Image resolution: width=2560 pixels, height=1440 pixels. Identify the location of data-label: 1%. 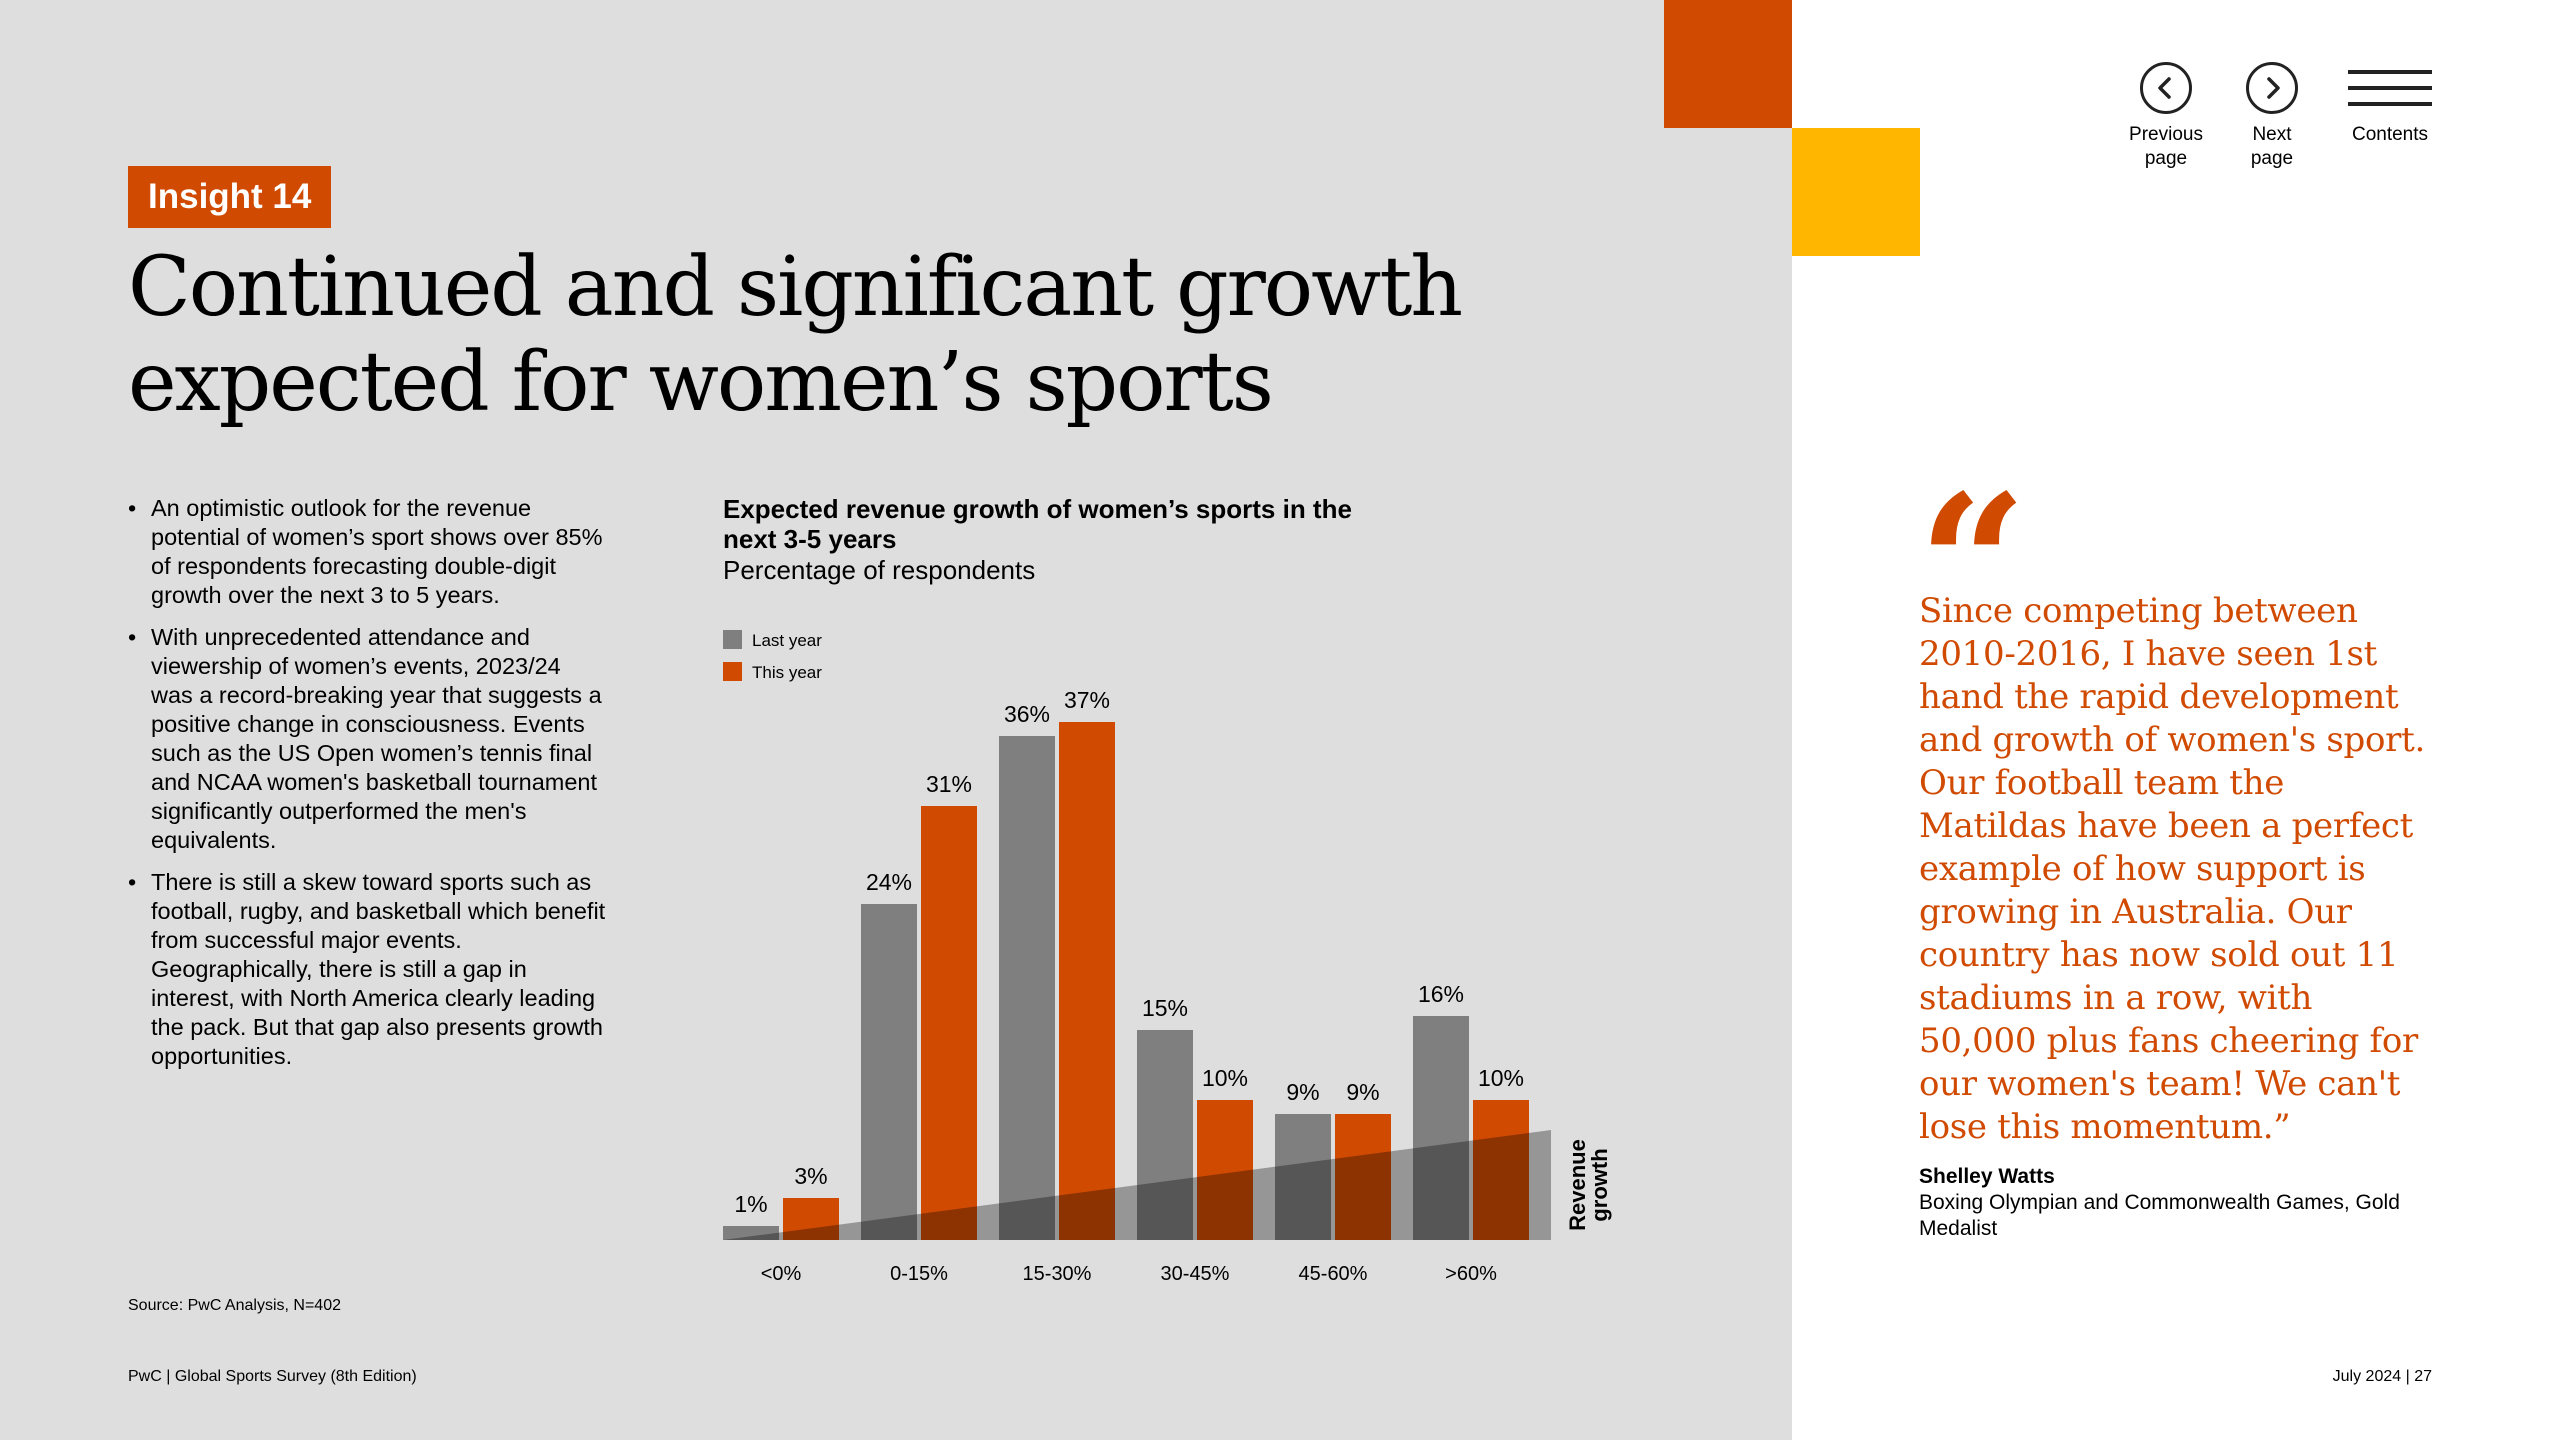
(750, 1204).